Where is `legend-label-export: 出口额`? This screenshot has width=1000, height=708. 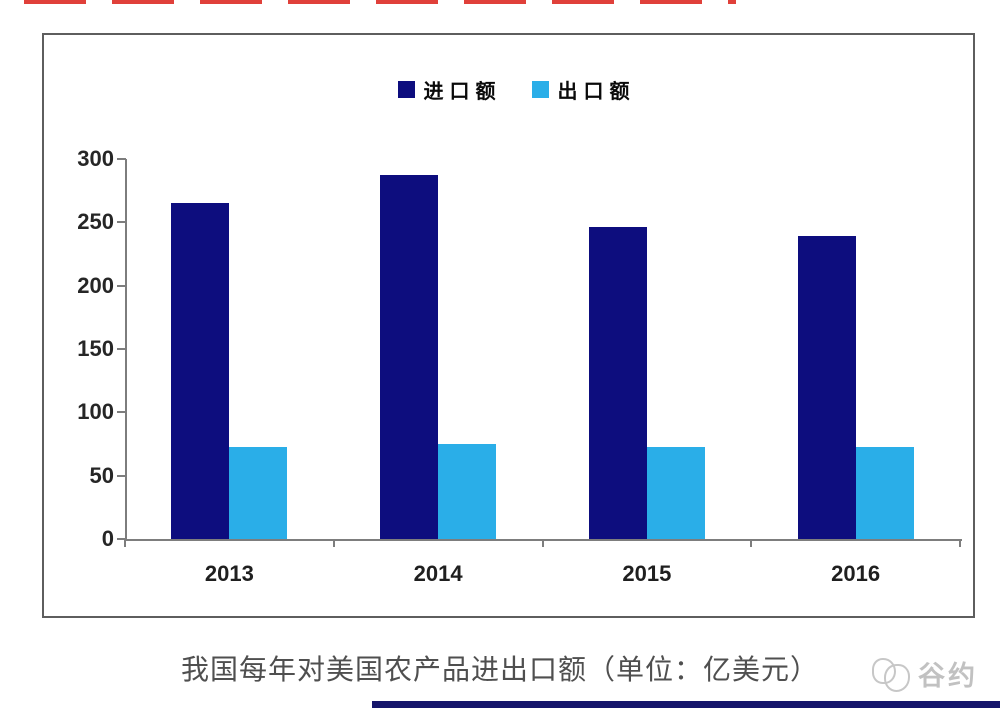
legend-label-export: 出口额 is located at coordinates (596, 92).